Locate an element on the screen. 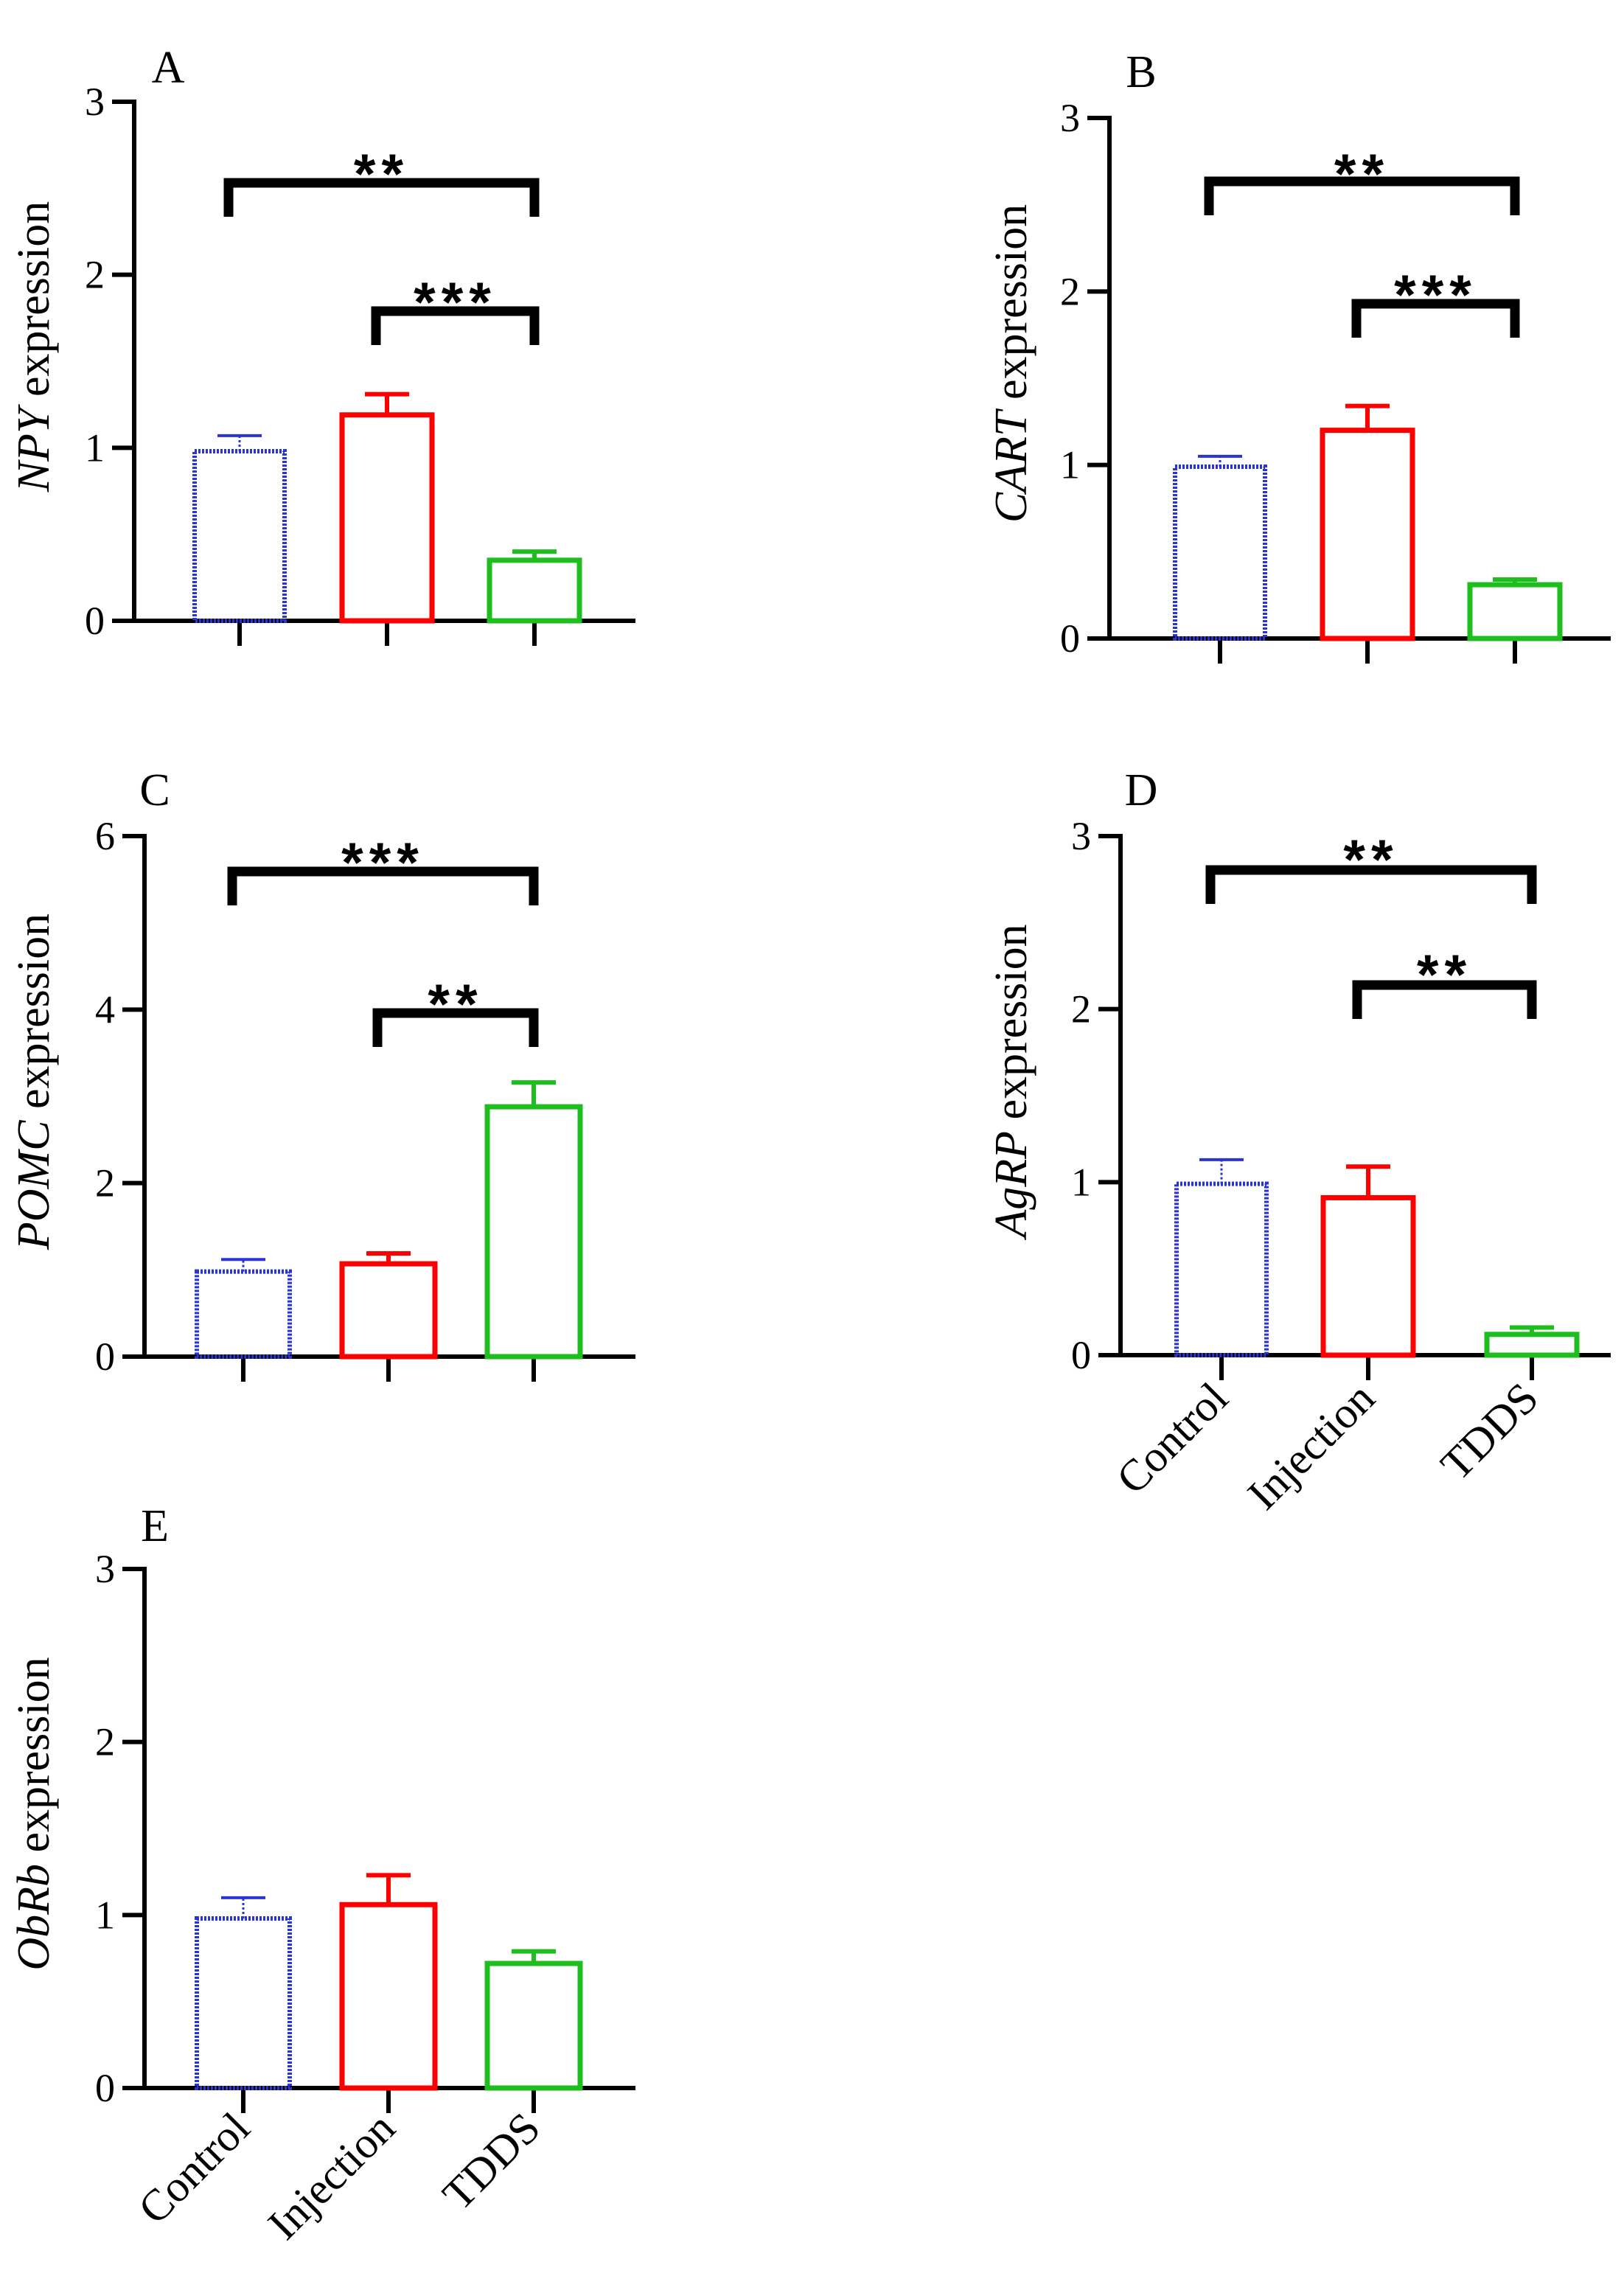 This screenshot has width=1624, height=2293. y-axis-label: POMC expression is located at coordinates (34, 1082).